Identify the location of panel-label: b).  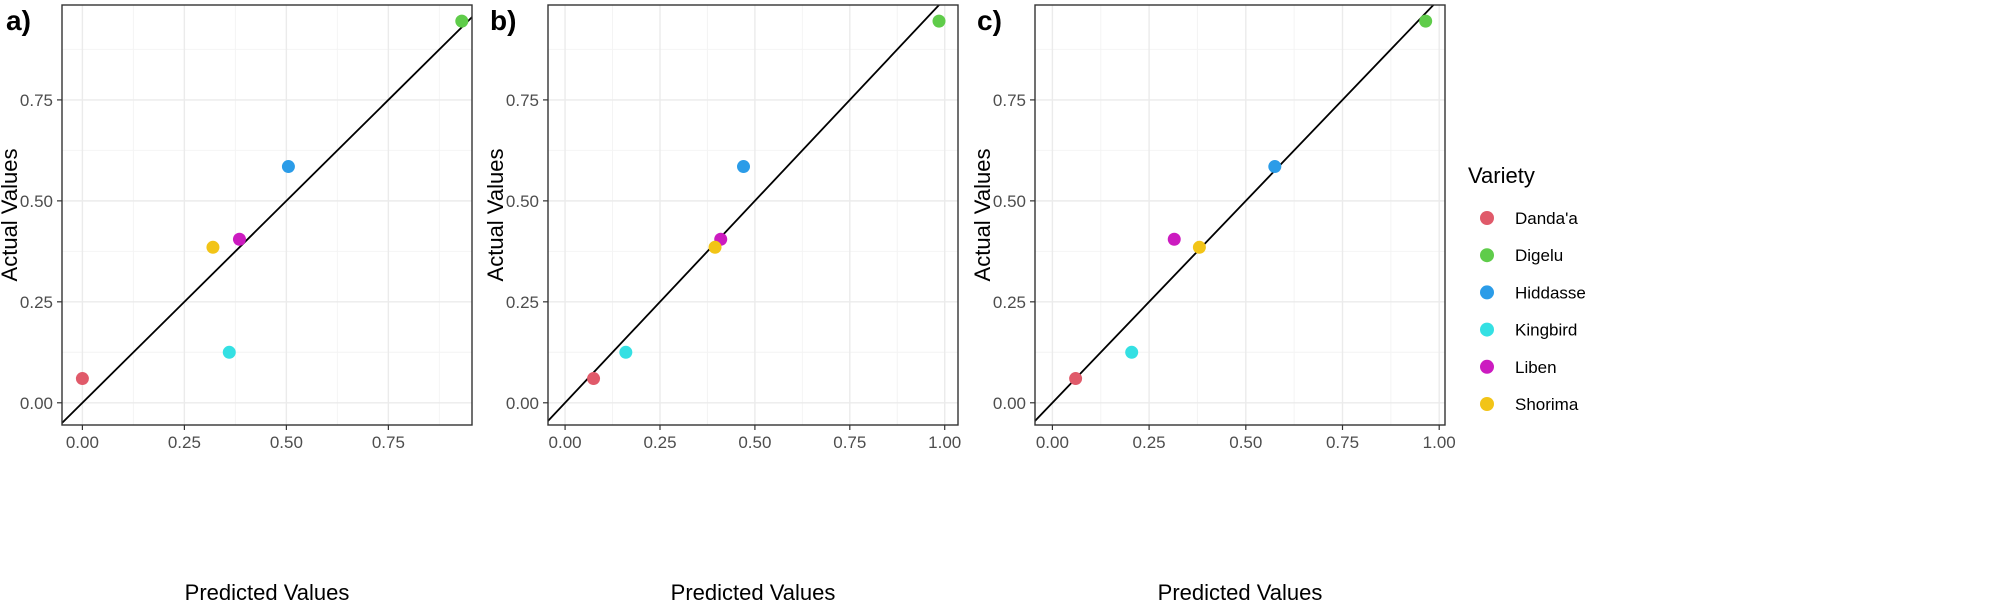
(503, 20).